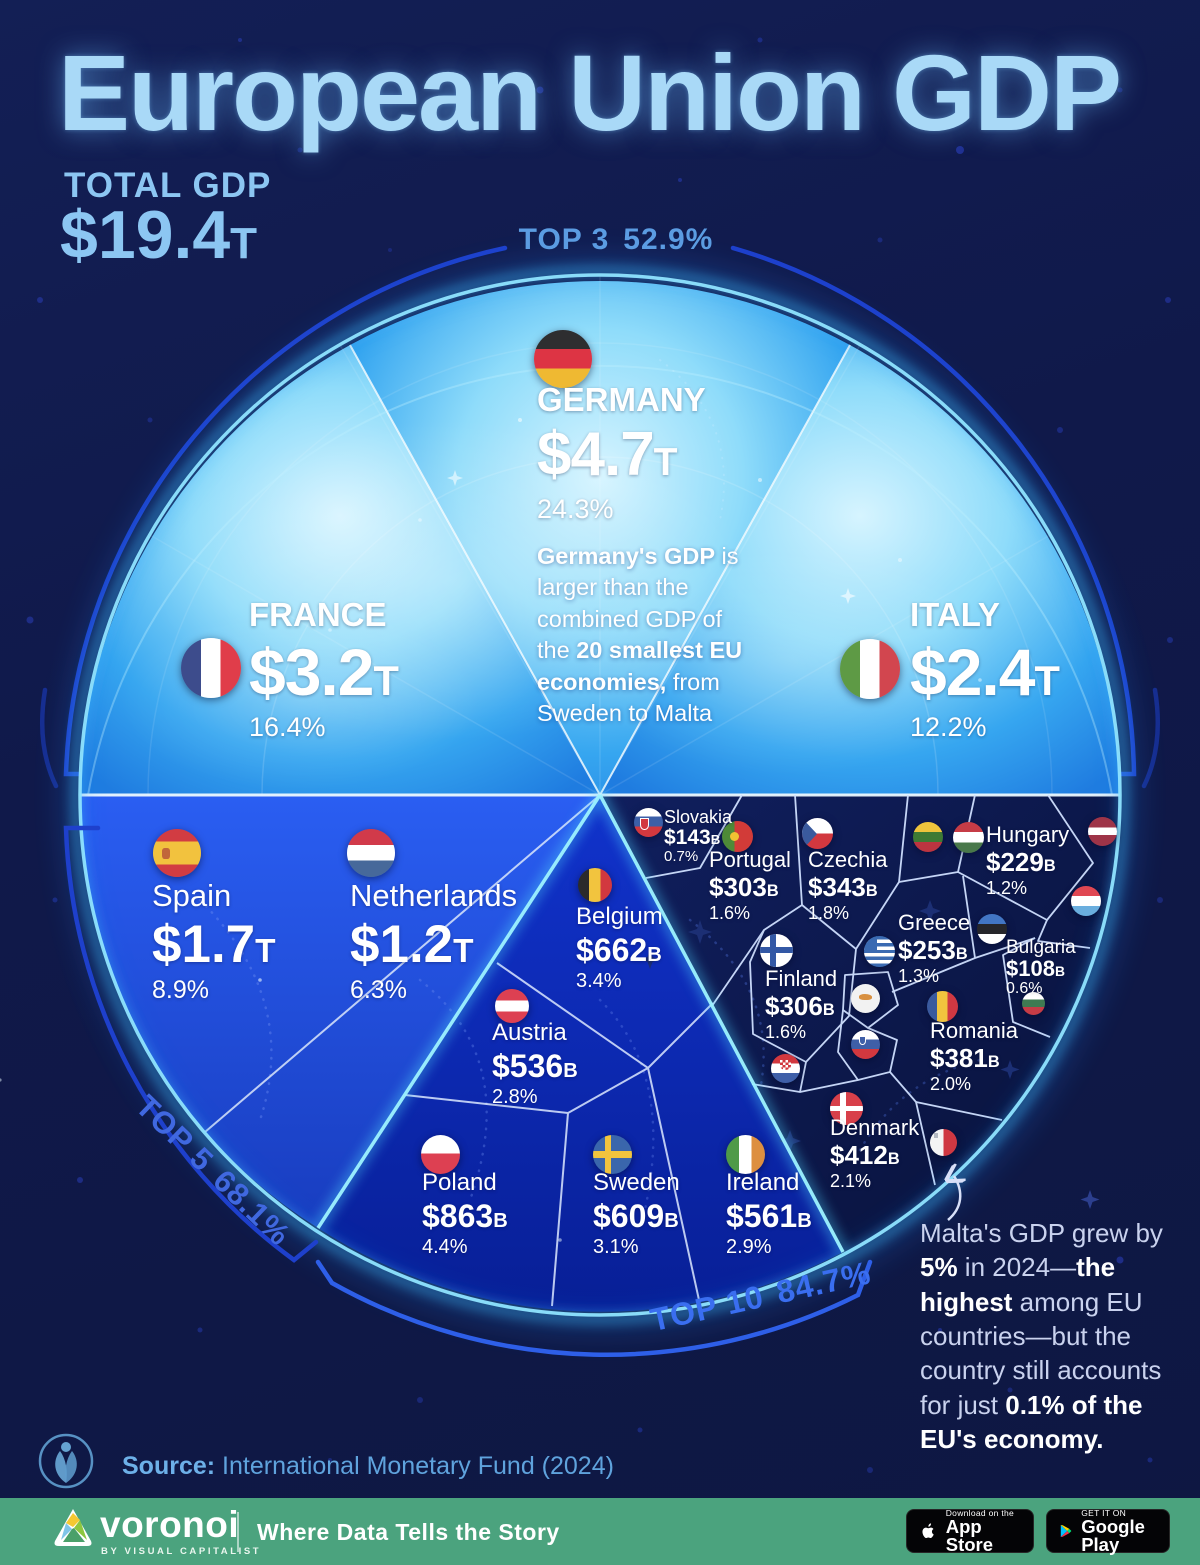 The image size is (1200, 1565). I want to click on sweden-flag-icon, so click(612, 1154).